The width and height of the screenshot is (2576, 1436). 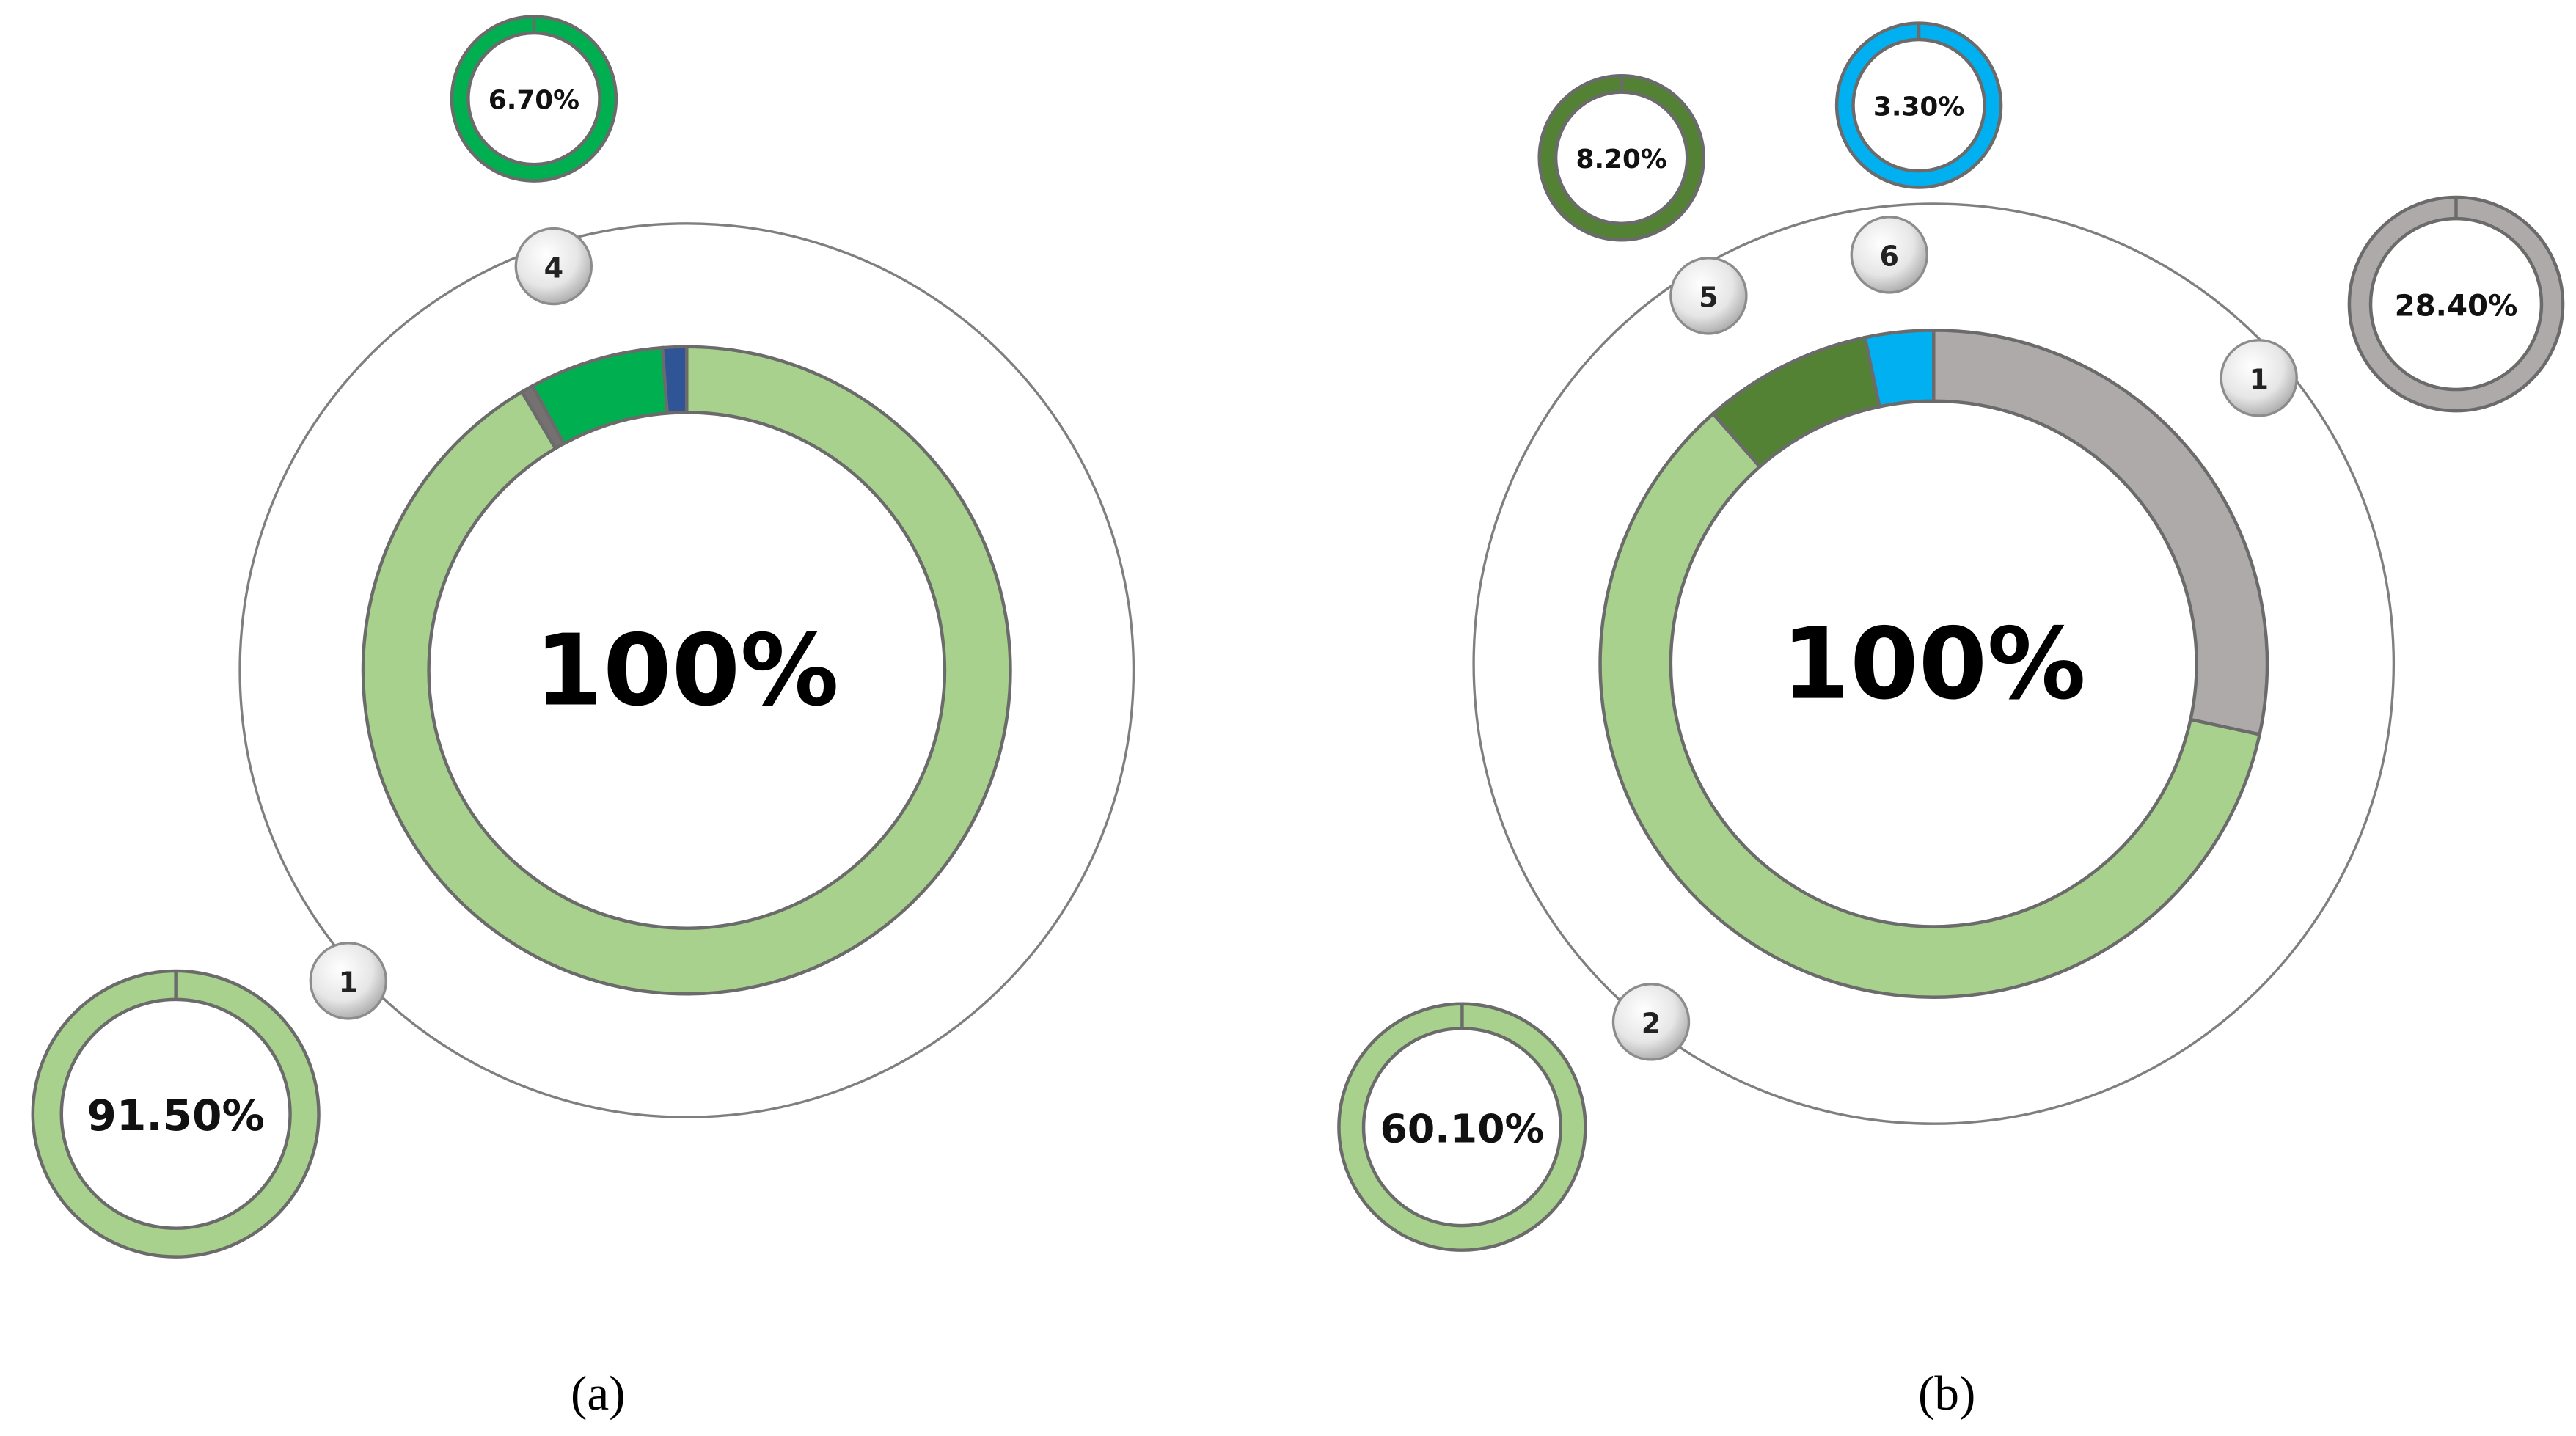 I want to click on callout-label: 3.30%, so click(x=1918, y=107).